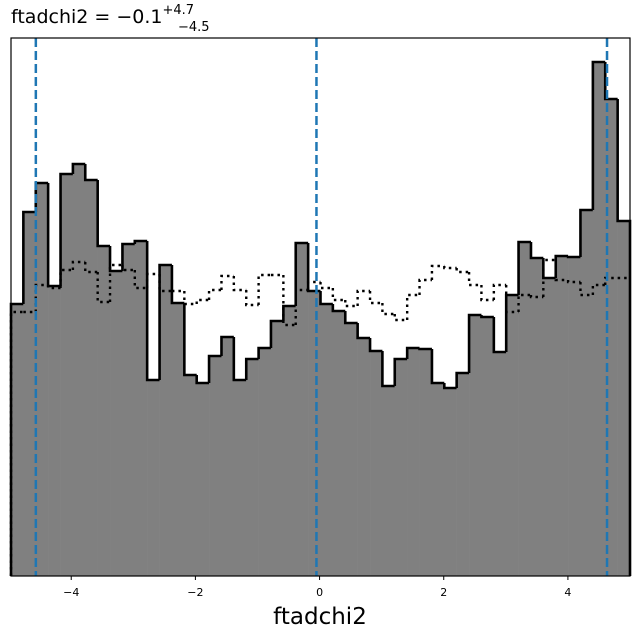 This screenshot has width=640, height=643. What do you see at coordinates (319, 592) in the screenshot?
I see `x-tick-label: 0` at bounding box center [319, 592].